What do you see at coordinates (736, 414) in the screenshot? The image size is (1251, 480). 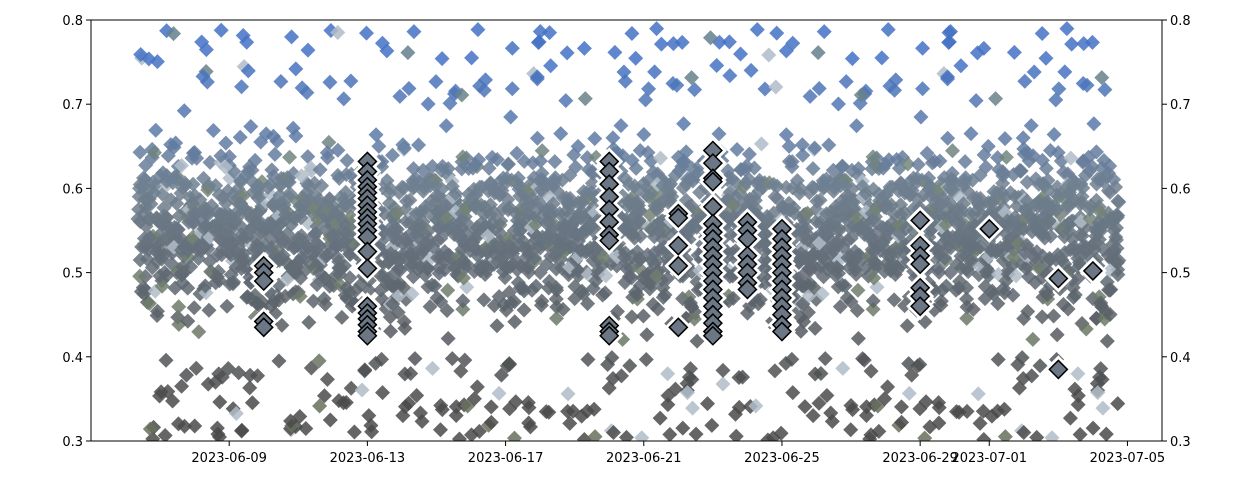 I see `cloud-point-1901` at bounding box center [736, 414].